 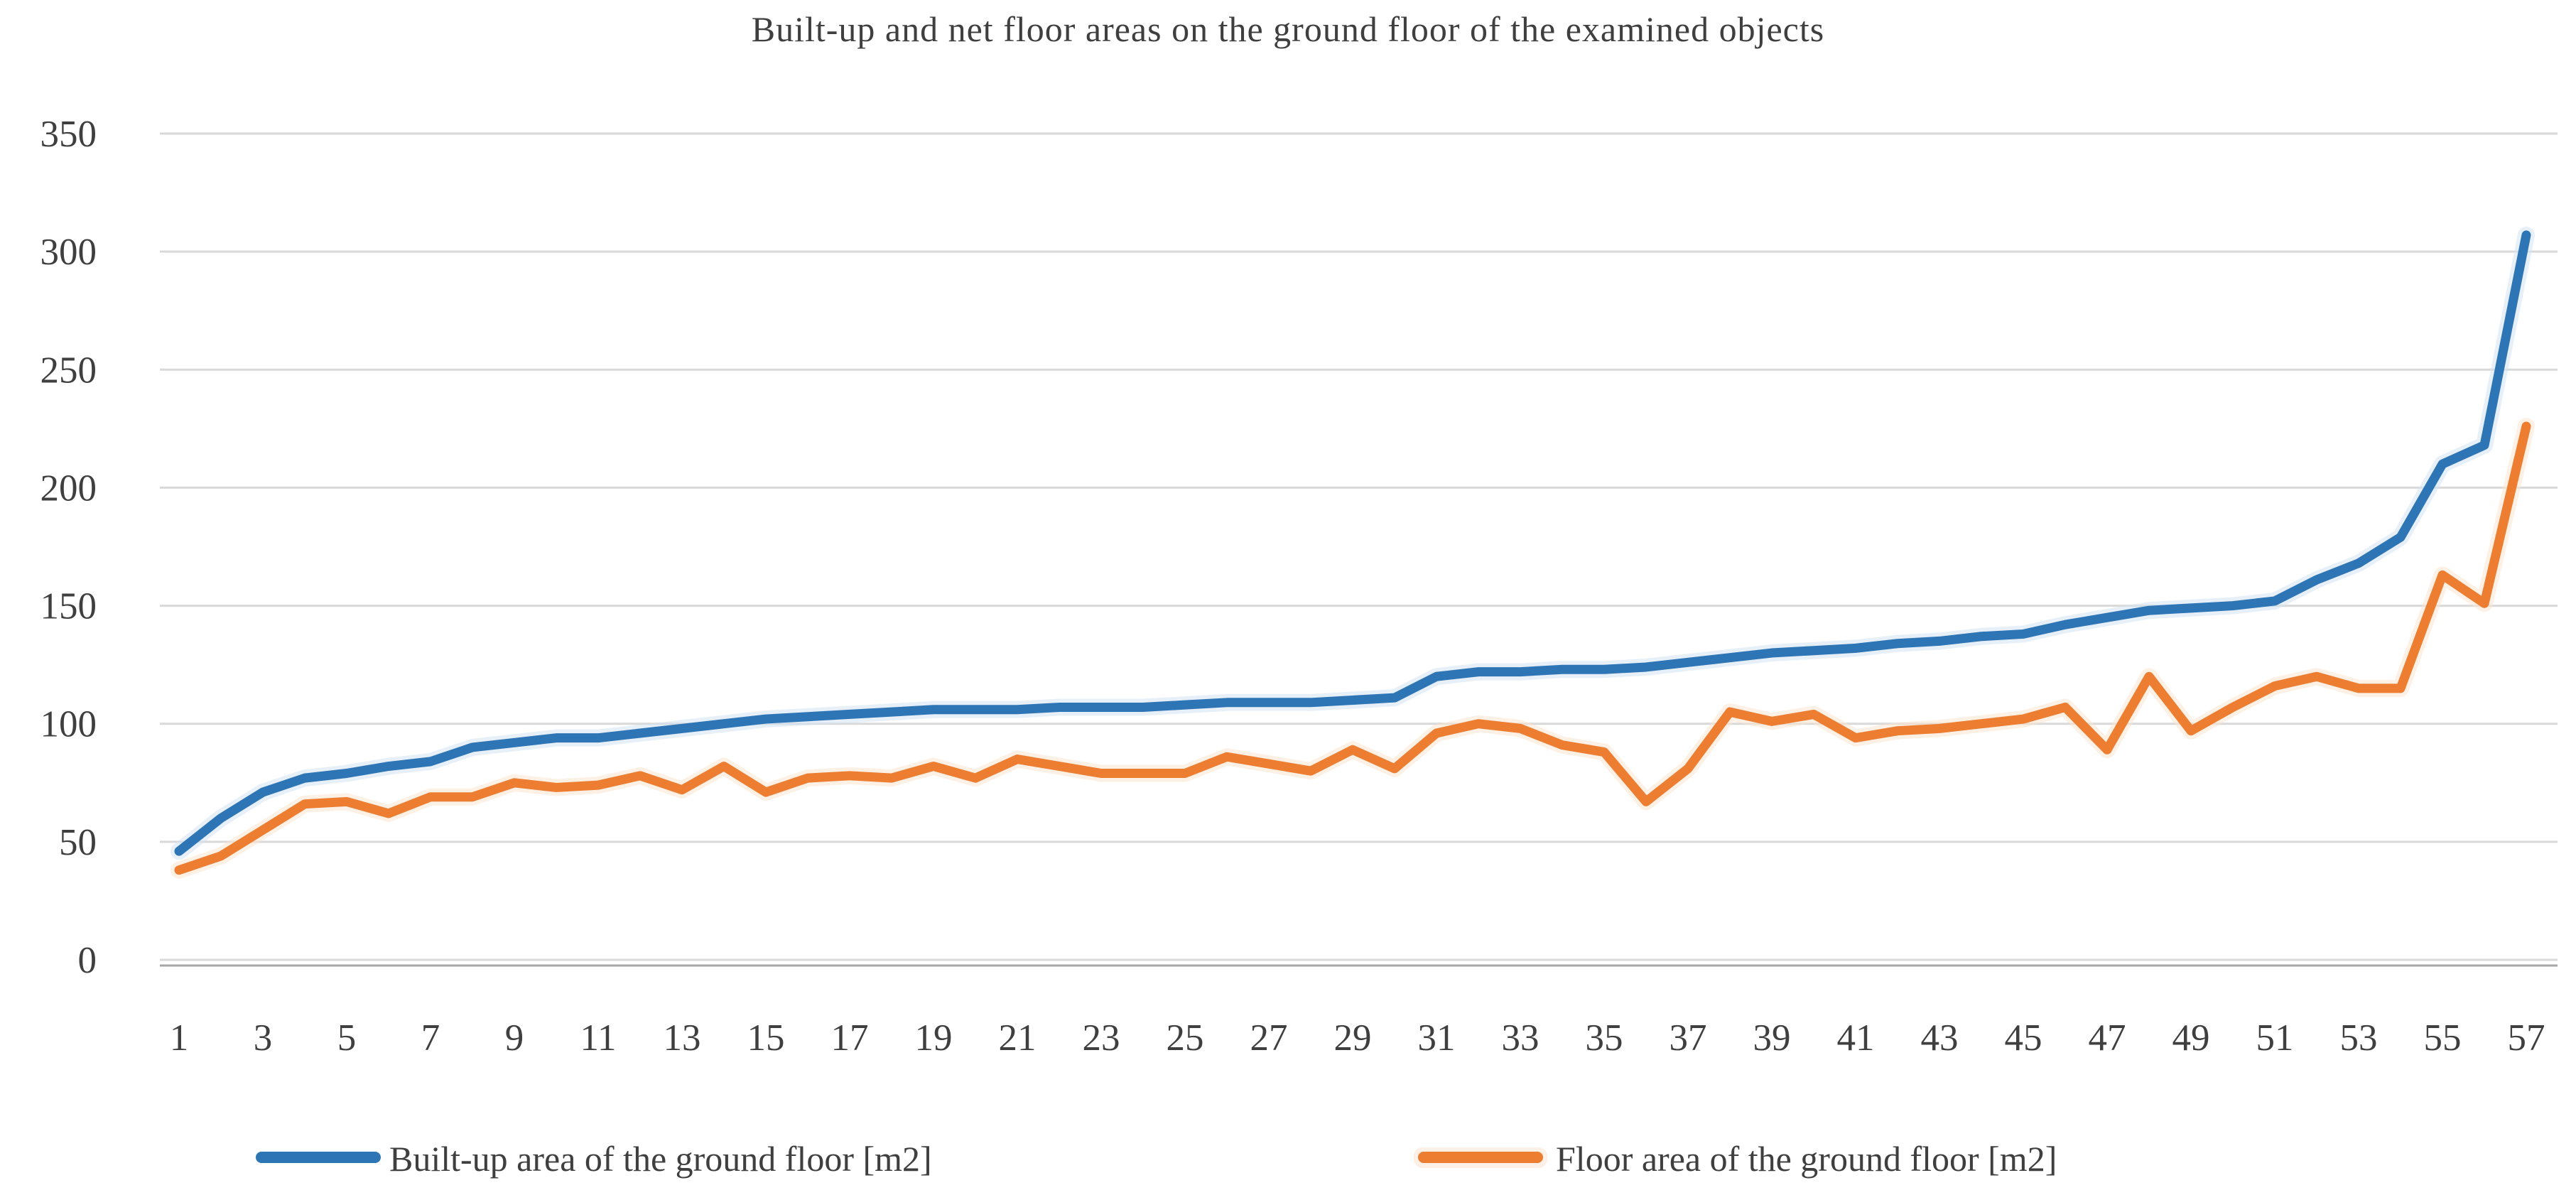 I want to click on y-tick-250: 250, so click(x=68, y=370).